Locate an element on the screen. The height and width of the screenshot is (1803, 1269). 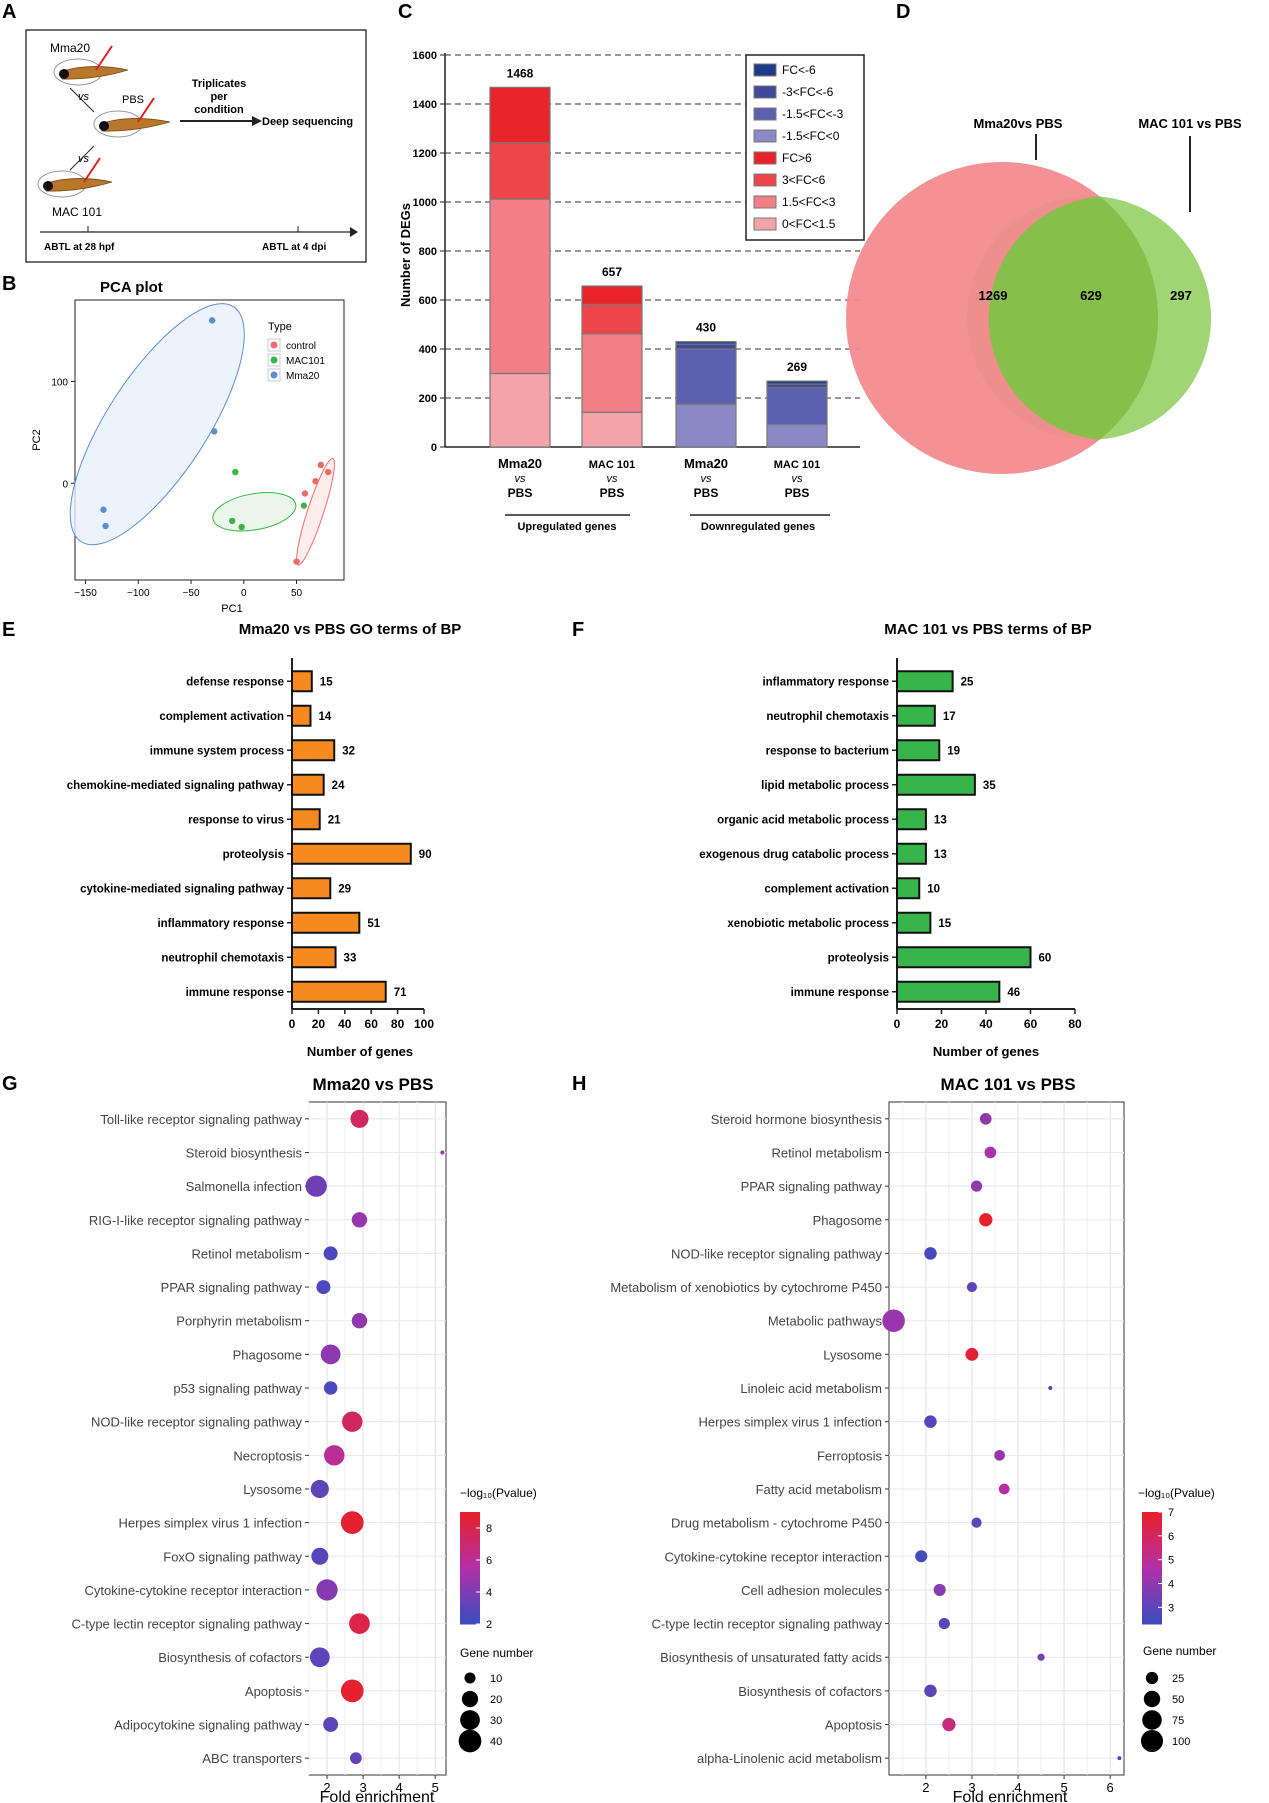
panel-g-size-legend-dot is located at coordinates (470, 1741).